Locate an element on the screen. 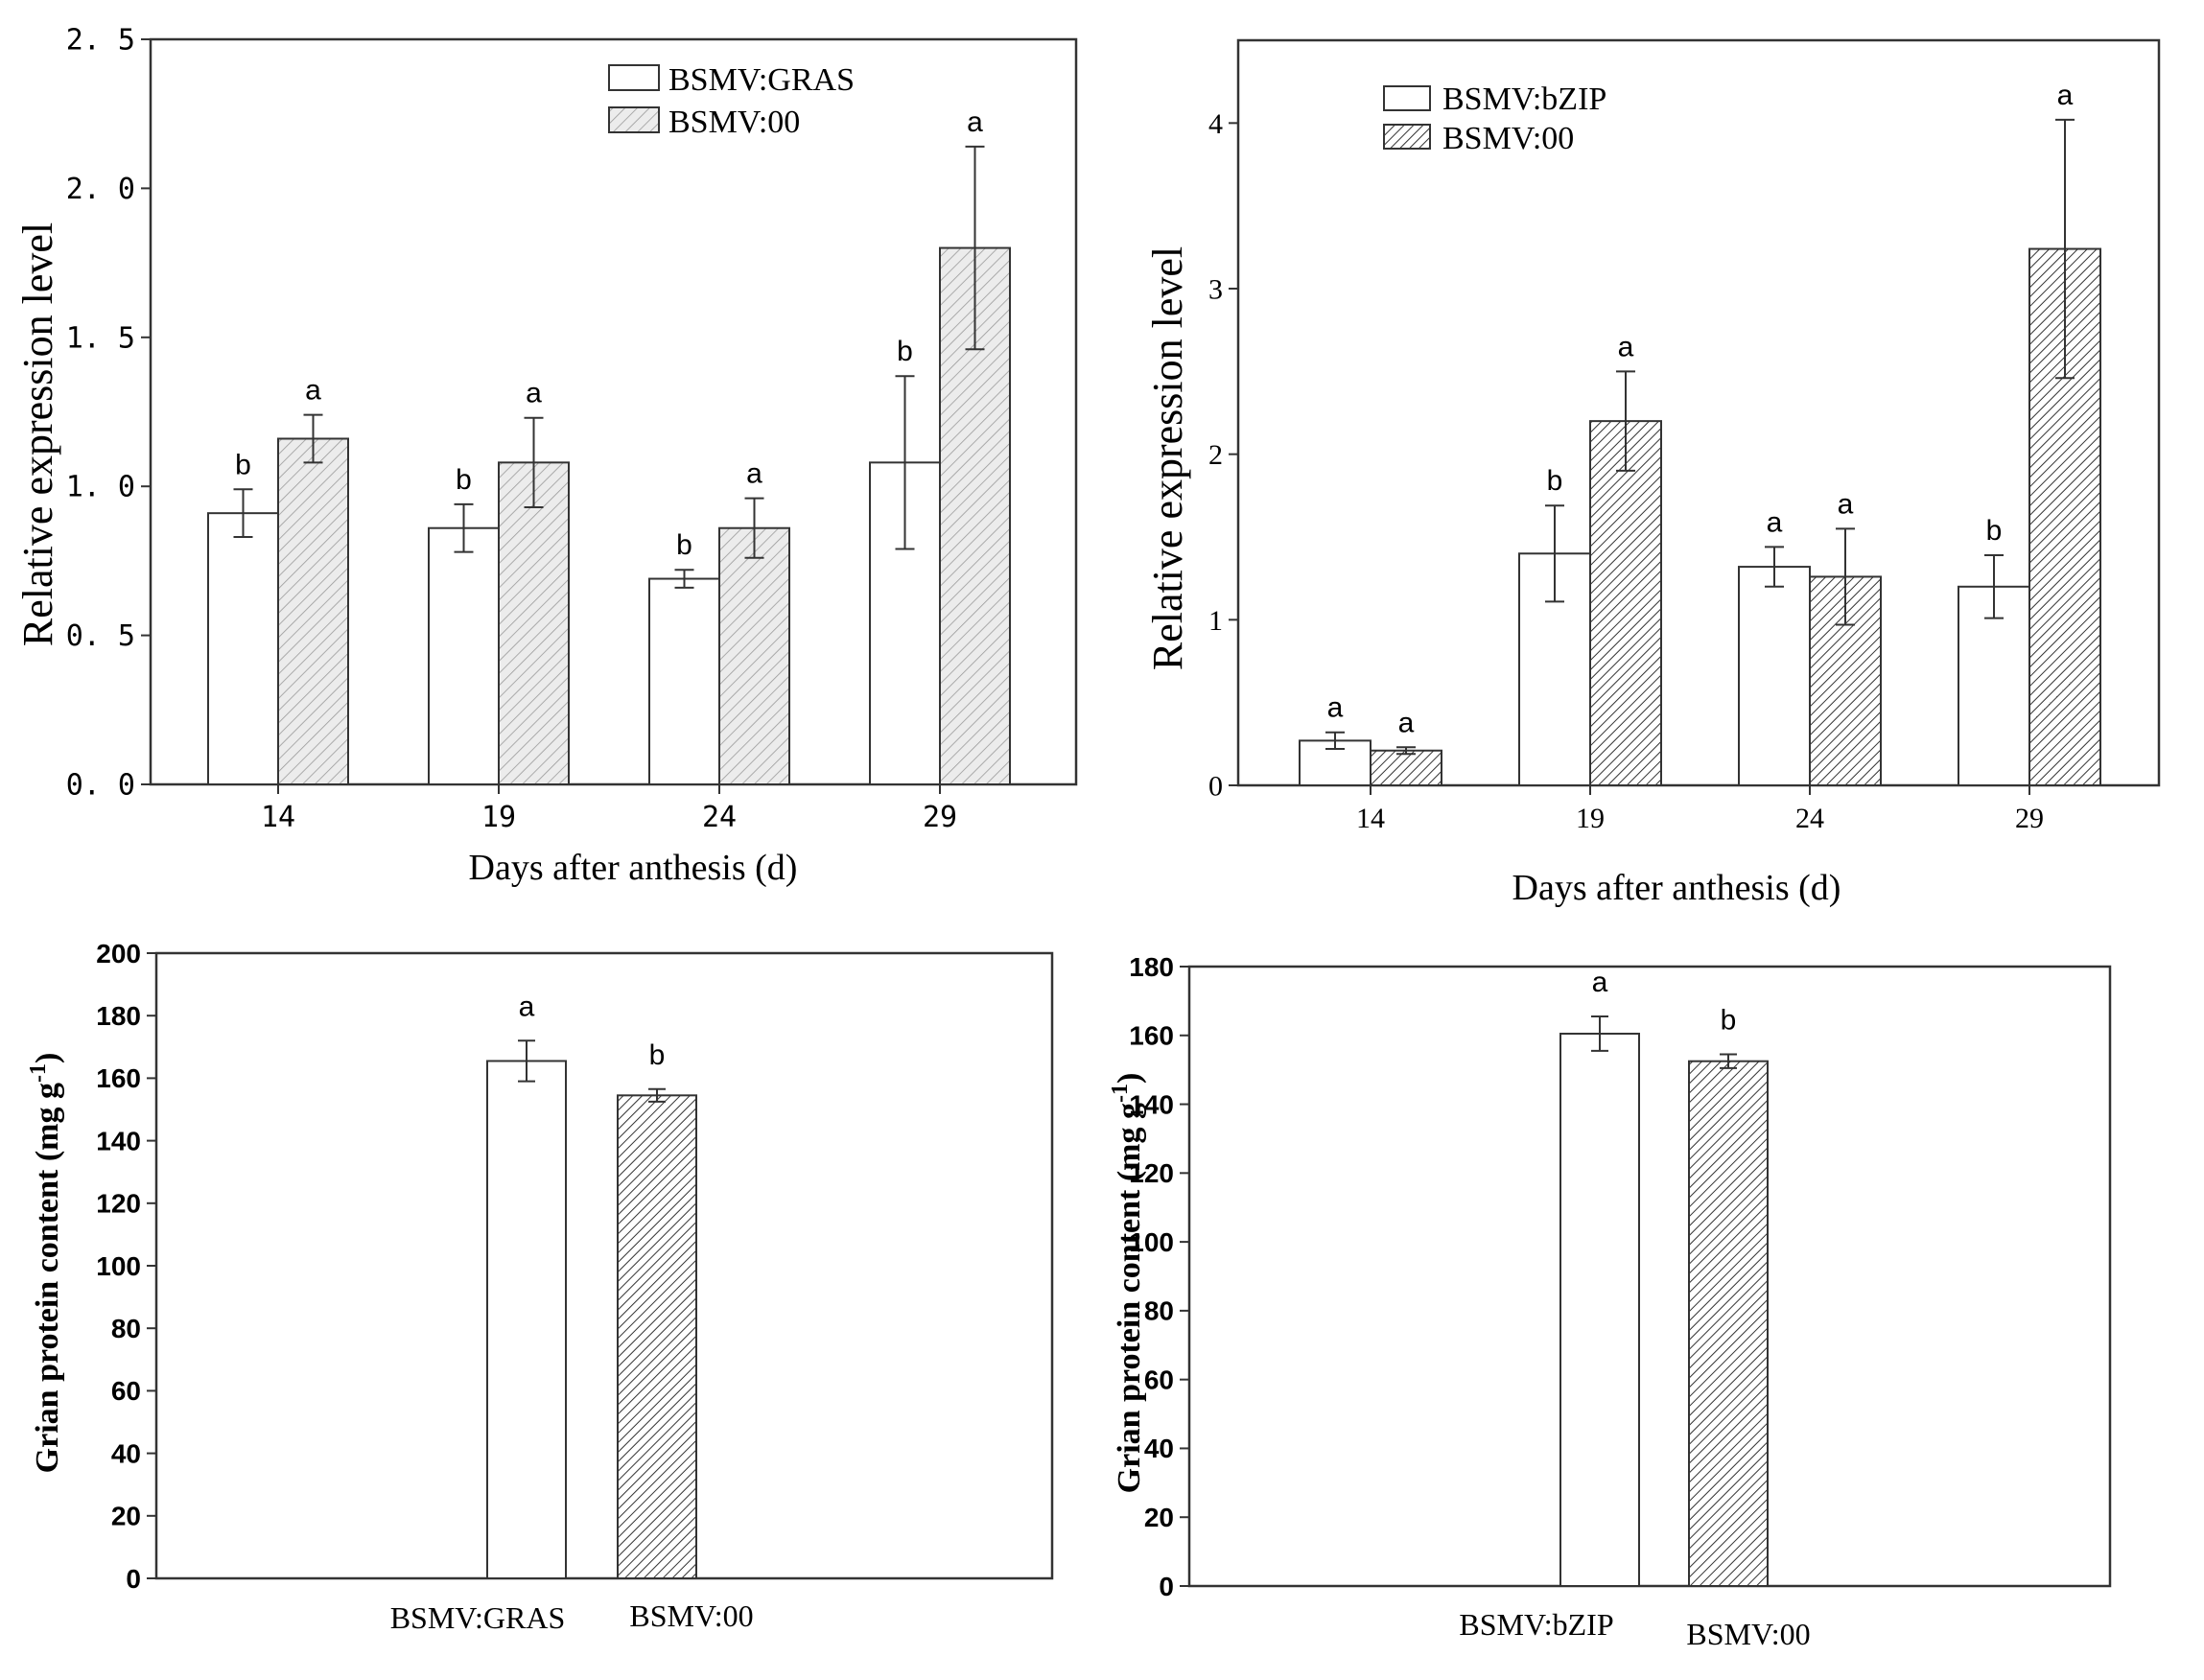 This screenshot has height=1680, width=2204. panel-b-legend-label-1: BSMV:bZIP is located at coordinates (1524, 99).